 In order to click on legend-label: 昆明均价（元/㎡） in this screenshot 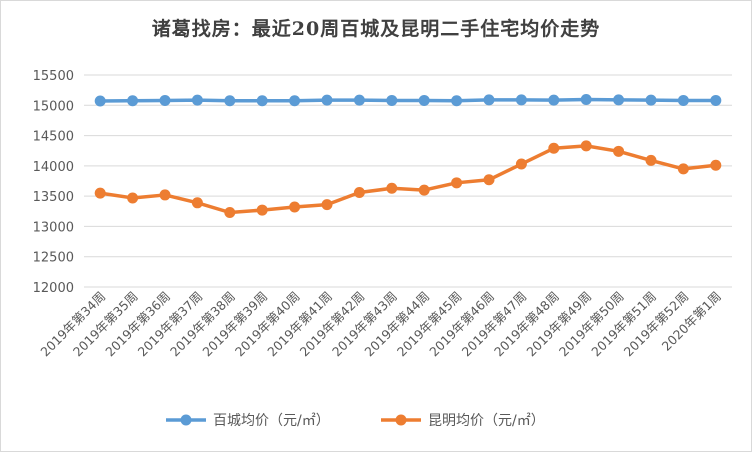, I will do `click(486, 421)`.